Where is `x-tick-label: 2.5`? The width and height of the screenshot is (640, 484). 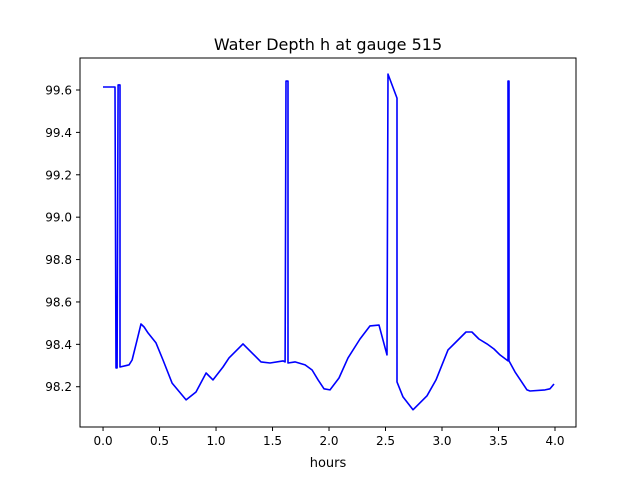 x-tick-label: 2.5 is located at coordinates (385, 441).